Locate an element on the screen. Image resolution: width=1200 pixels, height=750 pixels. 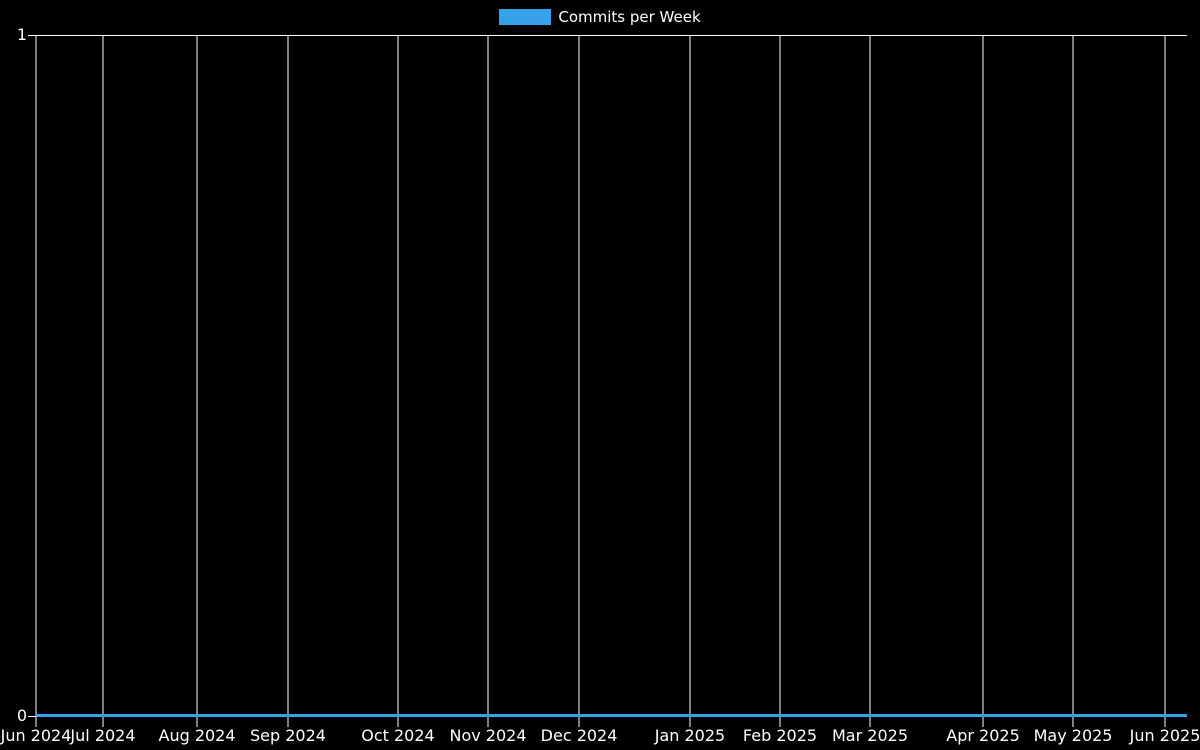
x-tick-label: Aug 2024 is located at coordinates (197, 735).